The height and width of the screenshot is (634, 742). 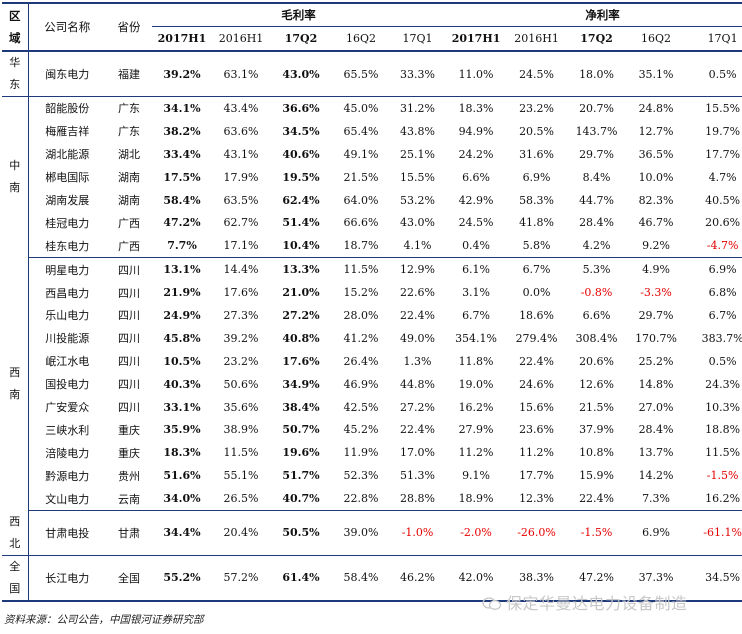 I want to click on gross-period-header: 17Q1, so click(x=417, y=38).